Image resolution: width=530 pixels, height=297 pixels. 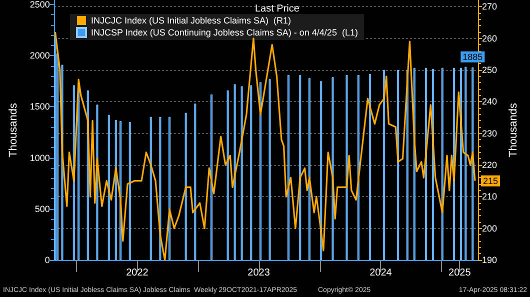 What do you see at coordinates (47, 260) in the screenshot?
I see `y-tick-label: 0` at bounding box center [47, 260].